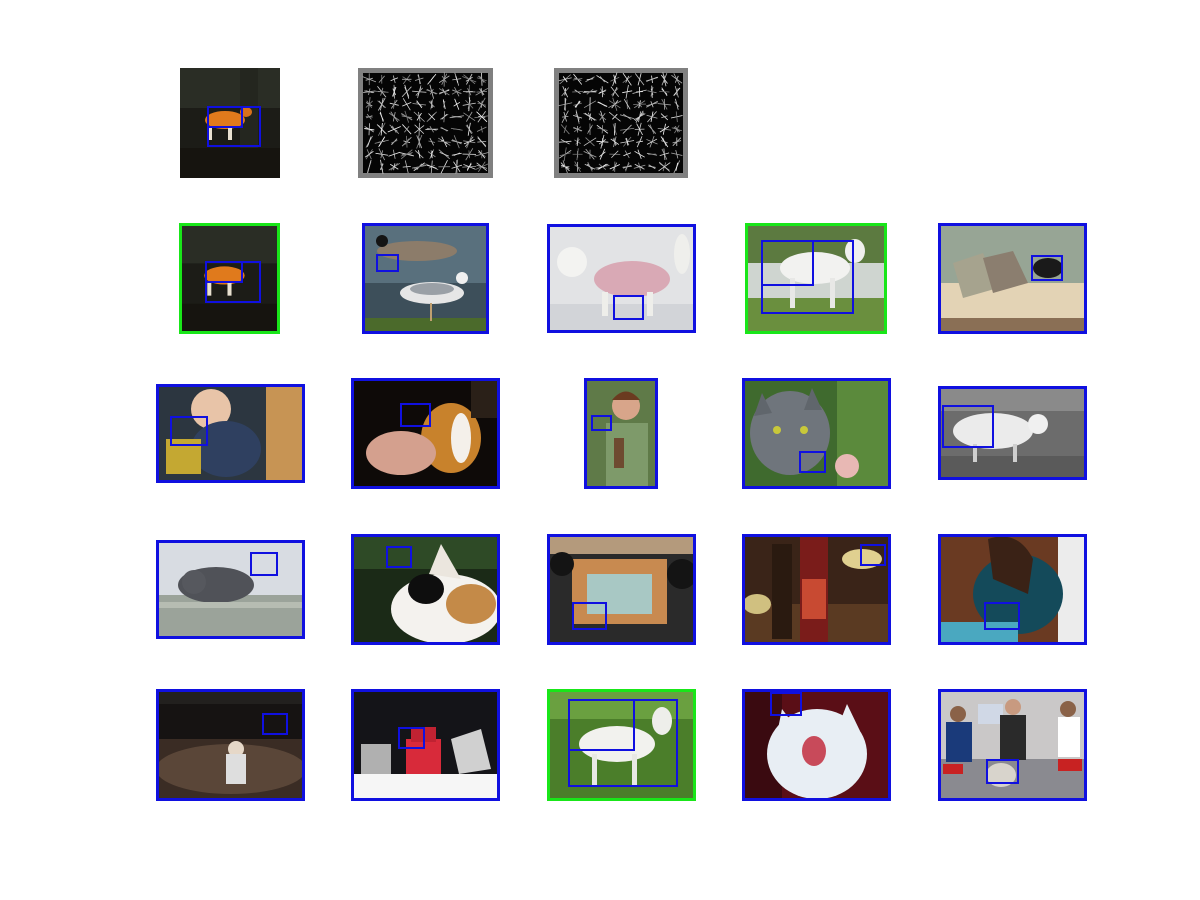 The width and height of the screenshot is (1200, 900). I want to click on hog-template-panel, so click(621, 123).